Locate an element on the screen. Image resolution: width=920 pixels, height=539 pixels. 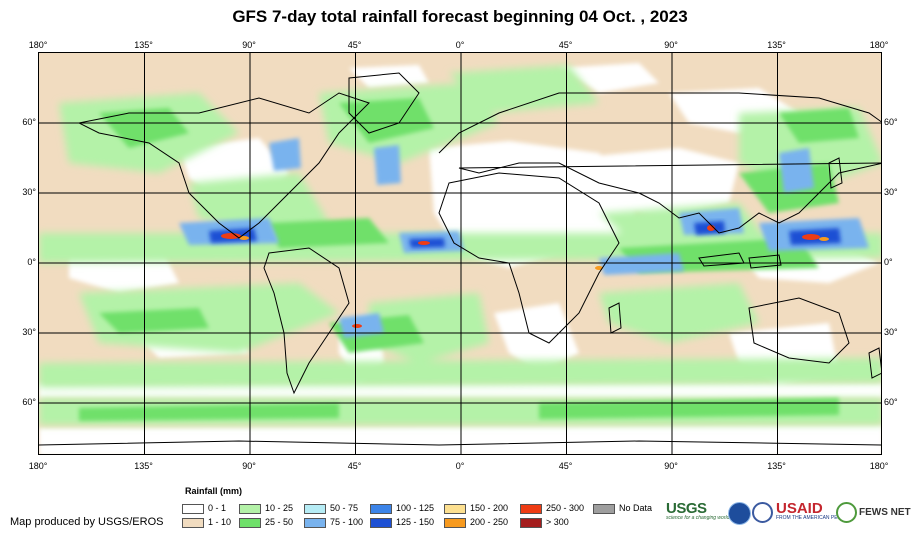
usaid-tagline: FROM THE AMERICAN PEOPLE is located at coordinates (813, 518).